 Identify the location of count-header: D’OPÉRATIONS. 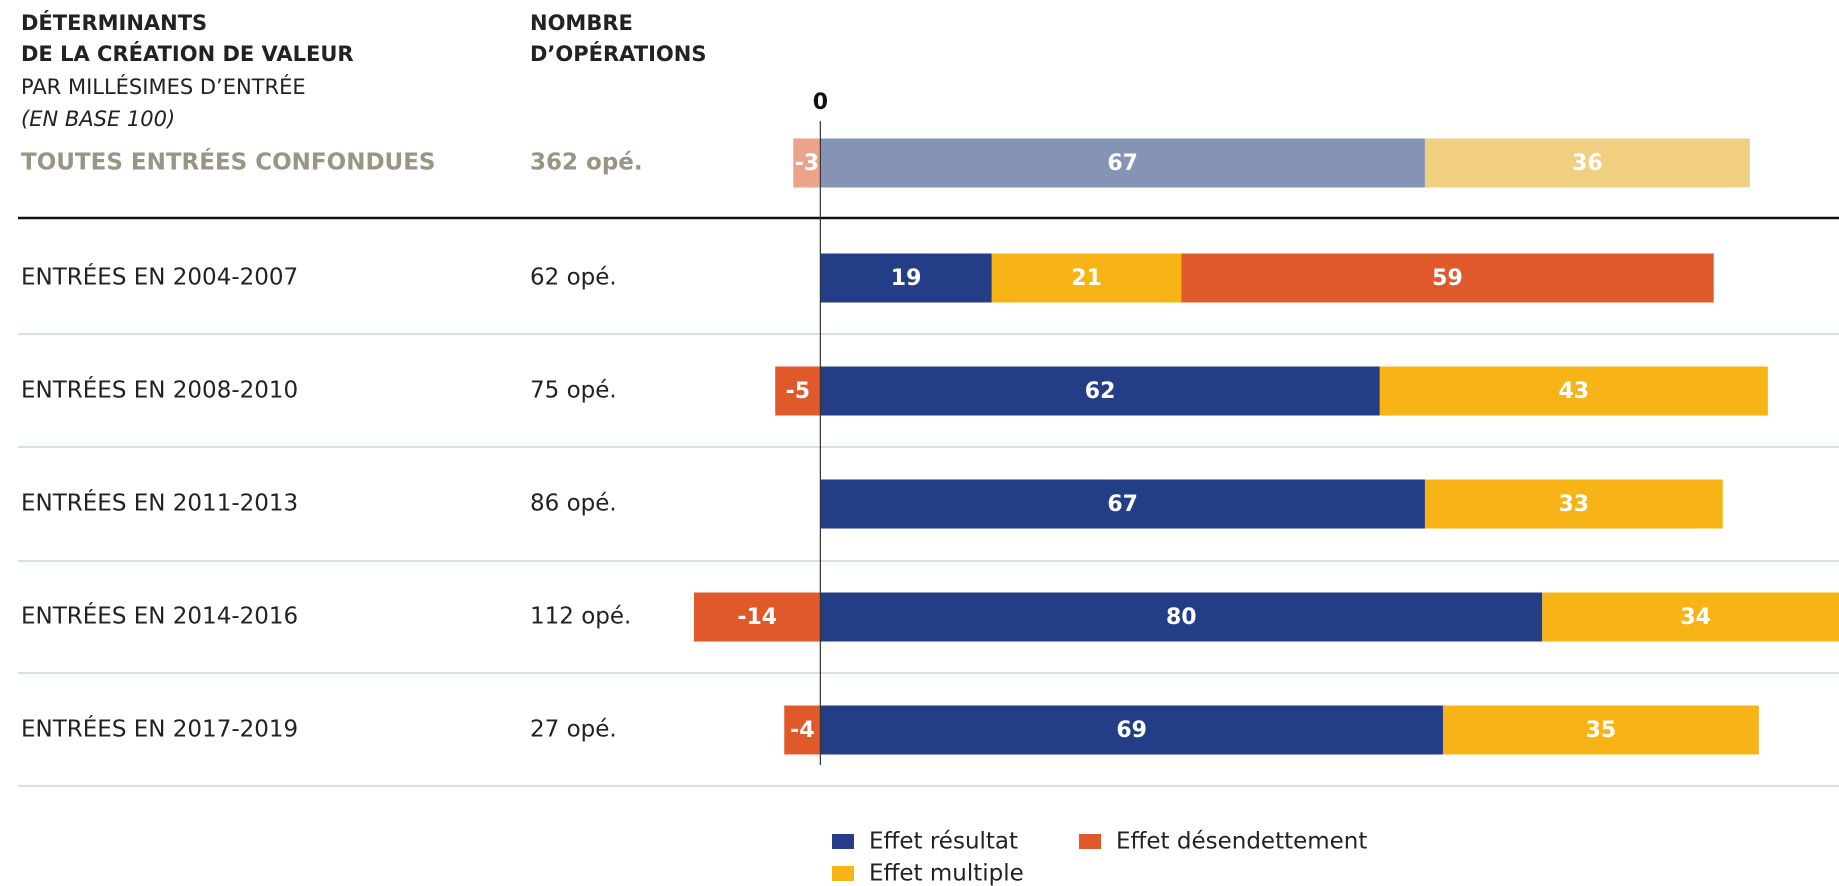
(618, 53).